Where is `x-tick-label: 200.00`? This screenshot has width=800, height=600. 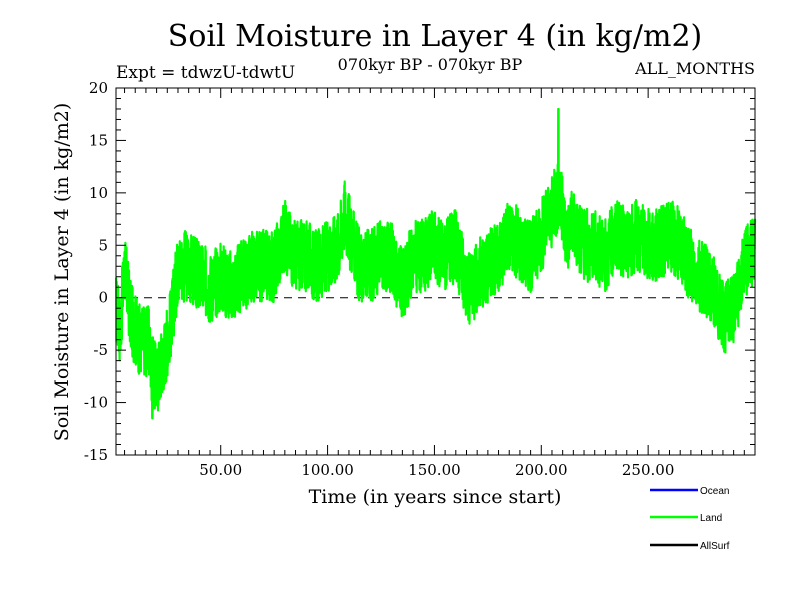 x-tick-label: 200.00 is located at coordinates (541, 470).